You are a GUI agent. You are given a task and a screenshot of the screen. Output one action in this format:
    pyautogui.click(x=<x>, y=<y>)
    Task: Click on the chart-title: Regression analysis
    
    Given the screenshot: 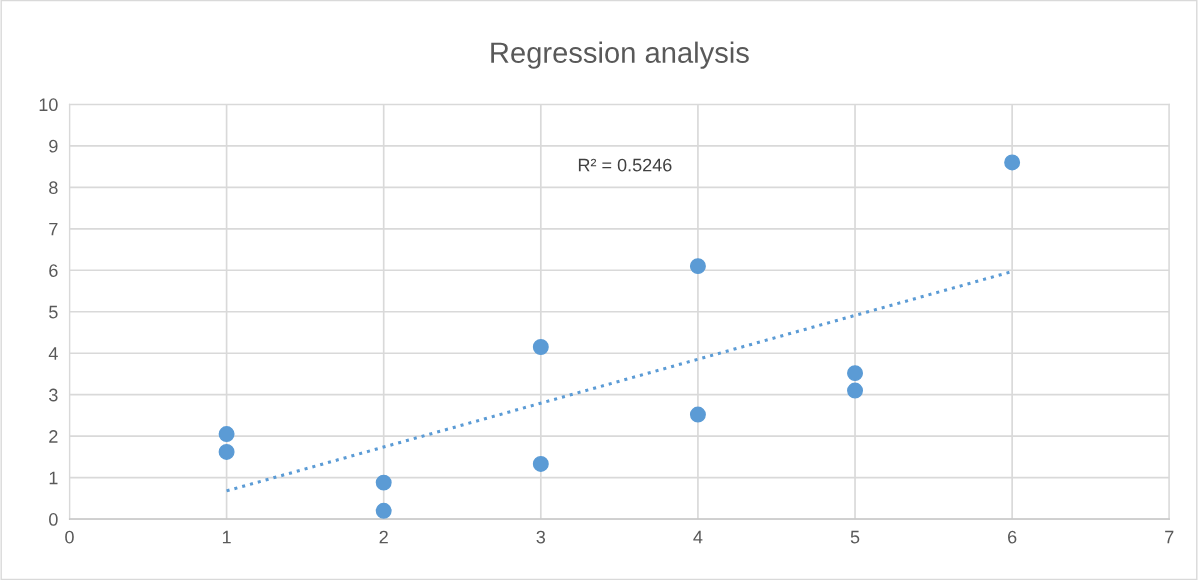 What is the action you would take?
    pyautogui.click(x=620, y=55)
    